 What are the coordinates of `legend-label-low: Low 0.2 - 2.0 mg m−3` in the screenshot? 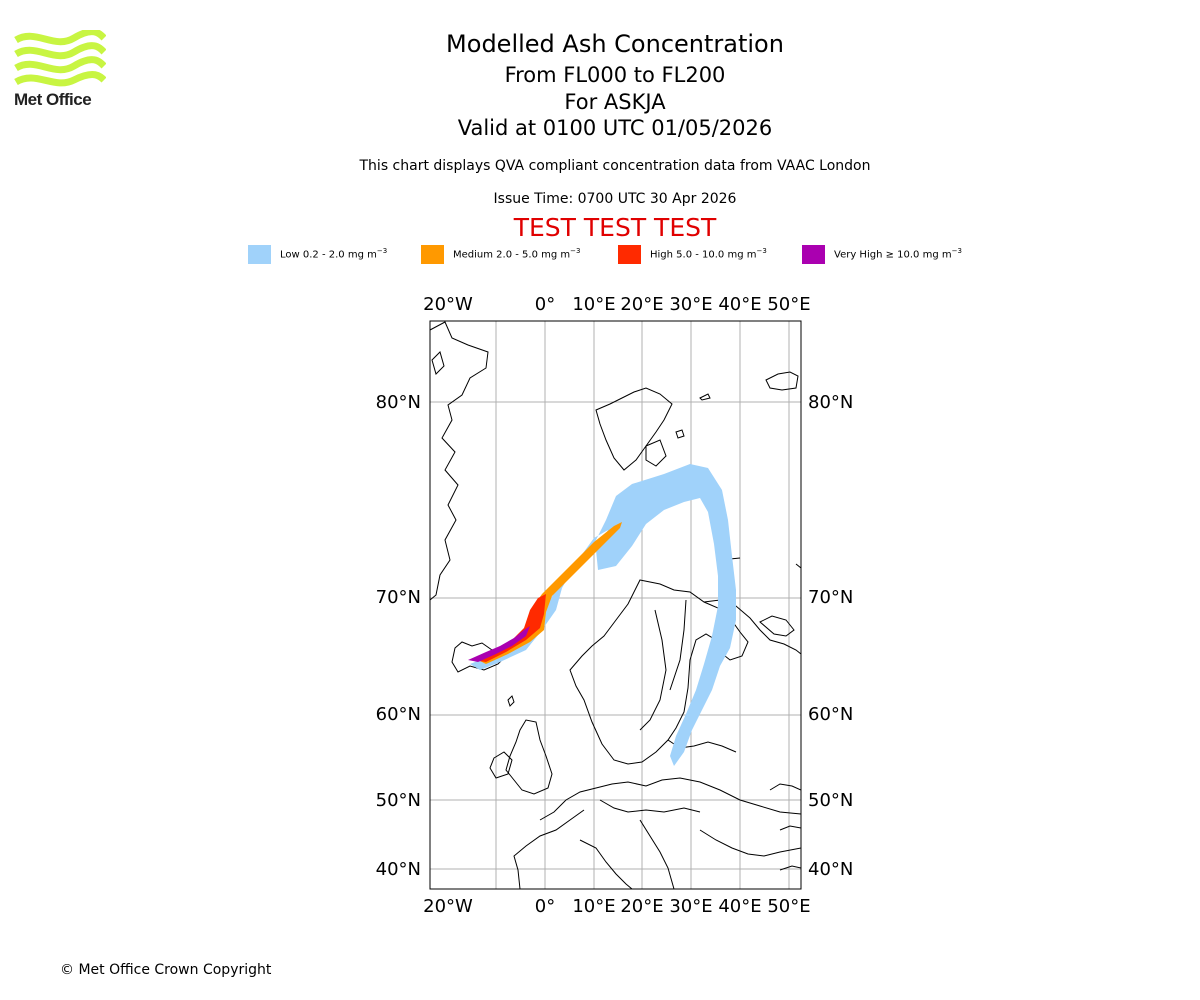 It's located at (334, 254).